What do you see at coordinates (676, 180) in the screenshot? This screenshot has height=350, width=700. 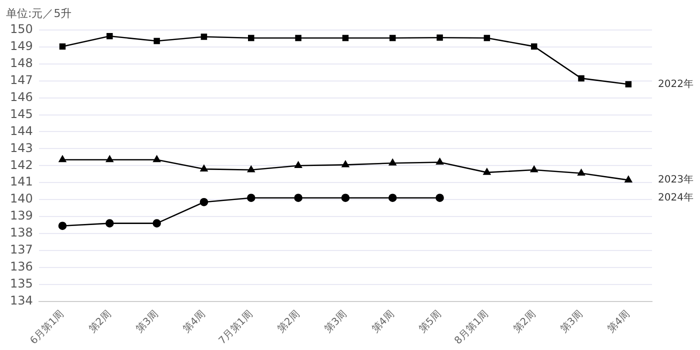 I see `text: 2023年` at bounding box center [676, 180].